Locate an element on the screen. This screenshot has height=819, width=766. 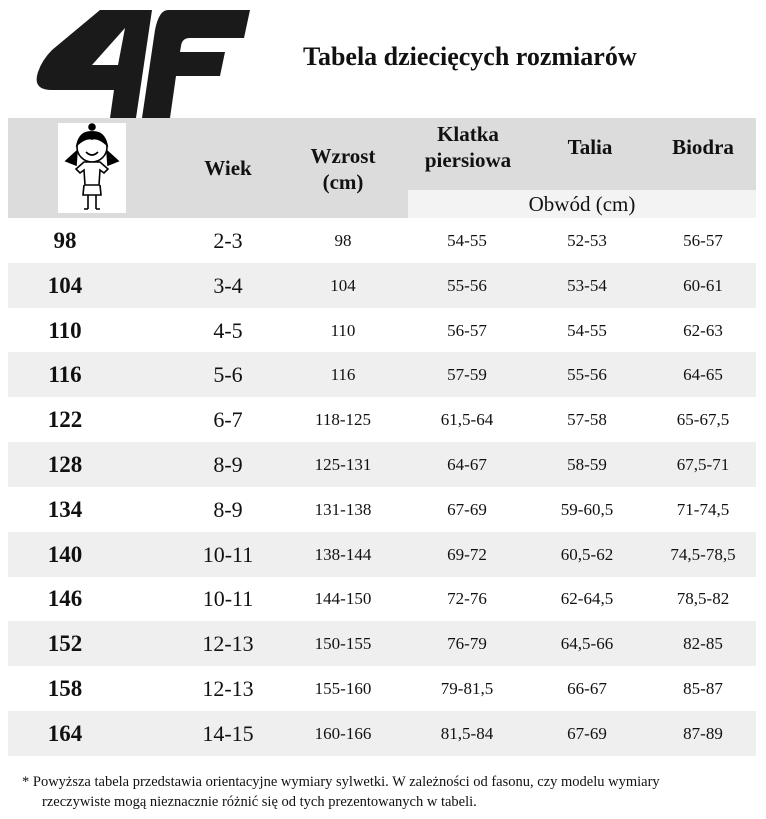
cell-size: 146 is located at coordinates (65, 599).